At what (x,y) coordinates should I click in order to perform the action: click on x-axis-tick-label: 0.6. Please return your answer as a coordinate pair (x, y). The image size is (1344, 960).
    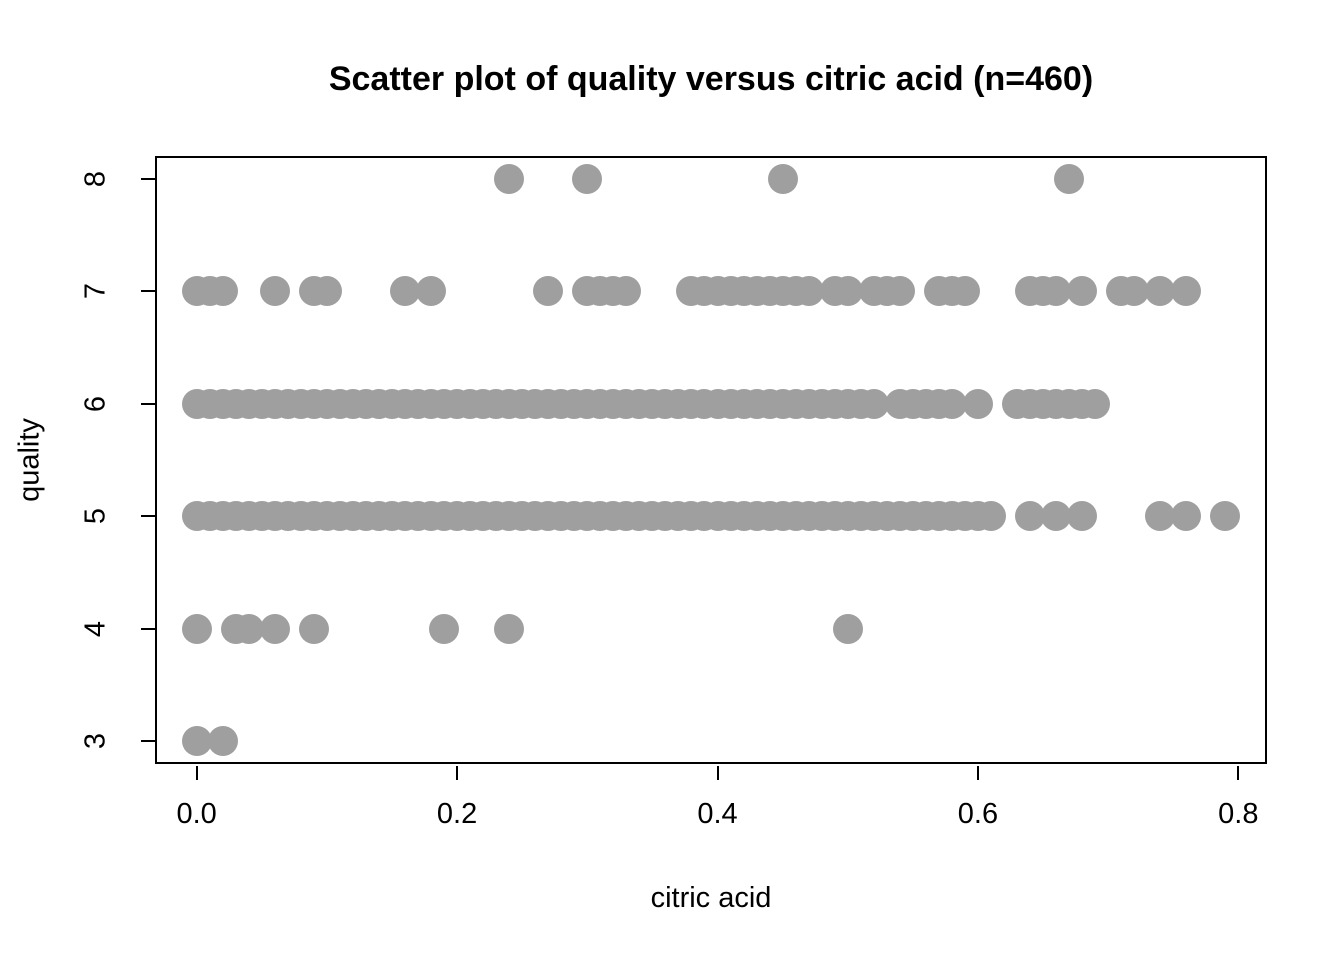
    Looking at the image, I should click on (978, 814).